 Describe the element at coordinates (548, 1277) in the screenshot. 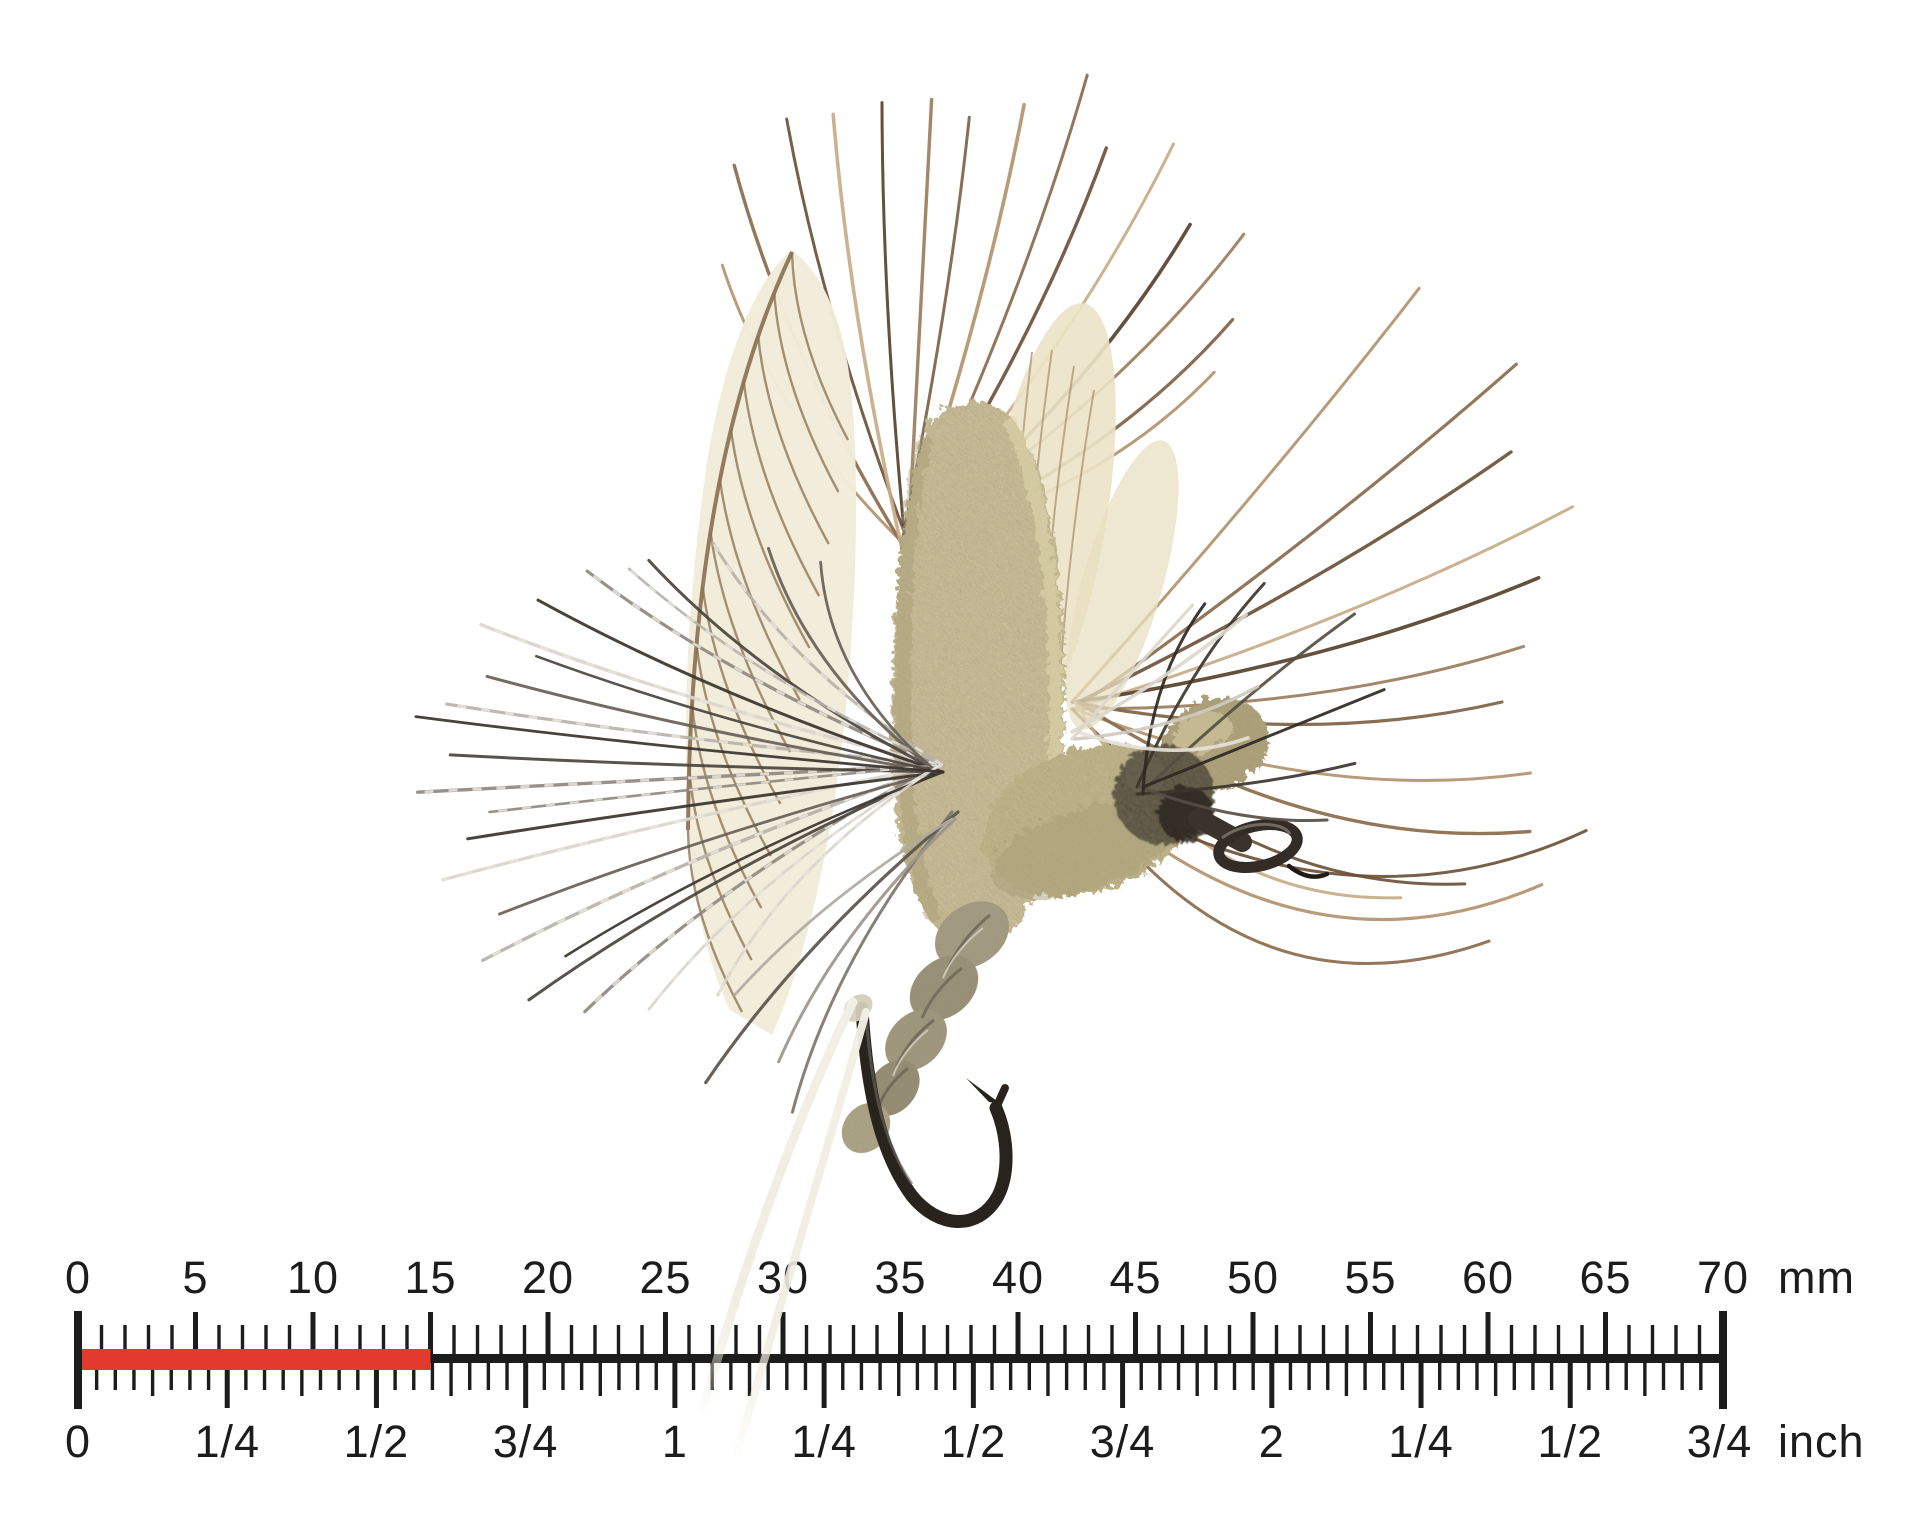

I see `mm-label: 20` at that location.